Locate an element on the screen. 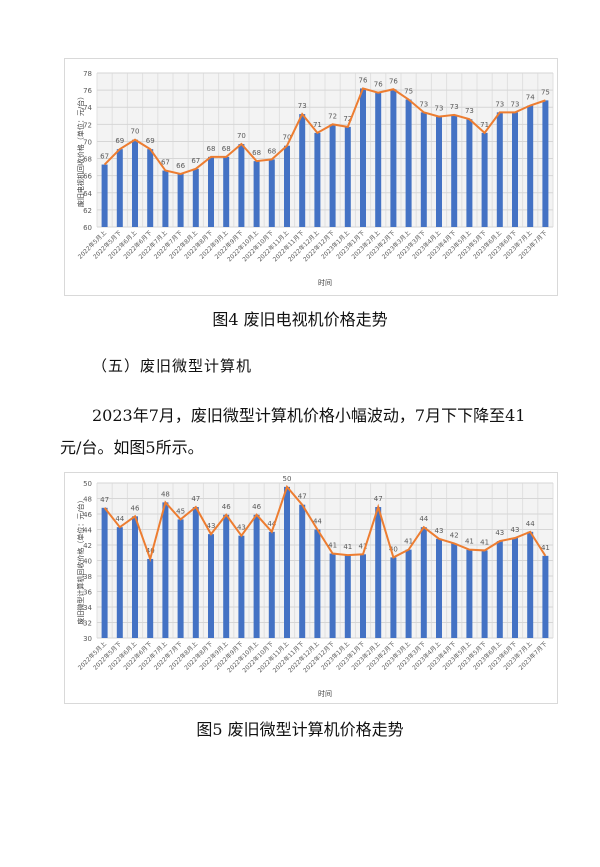 This screenshot has height=867, width=600. x-axis-title: 时间 is located at coordinates (325, 693).